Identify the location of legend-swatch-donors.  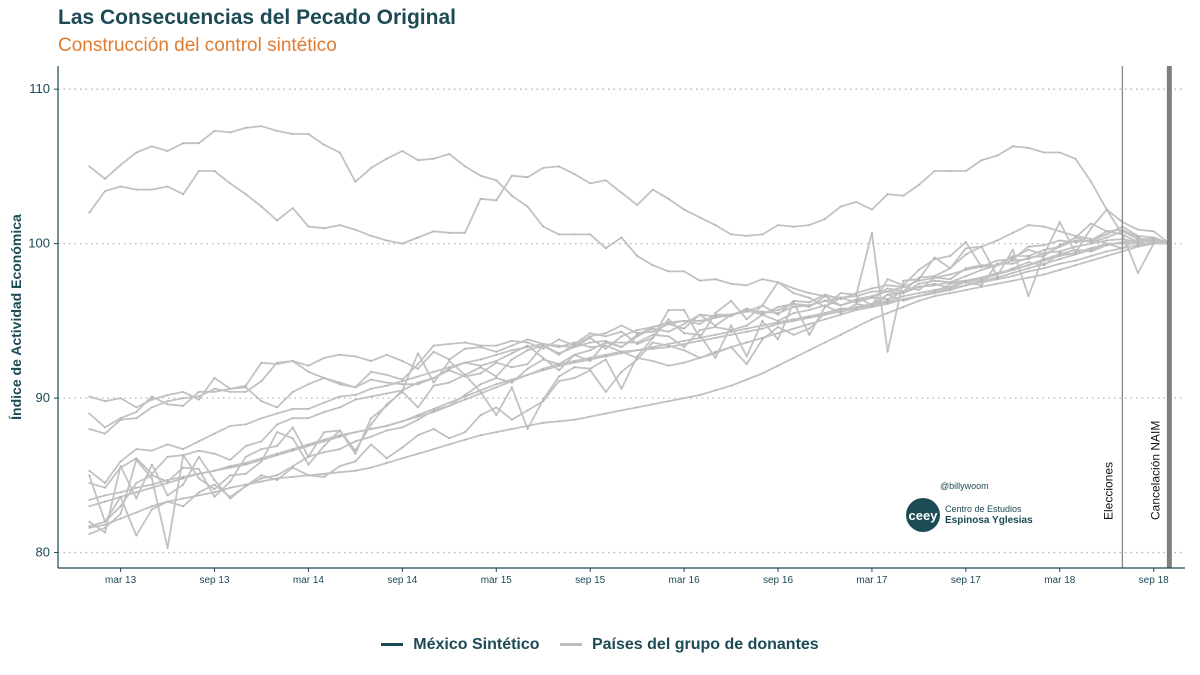
(570, 644).